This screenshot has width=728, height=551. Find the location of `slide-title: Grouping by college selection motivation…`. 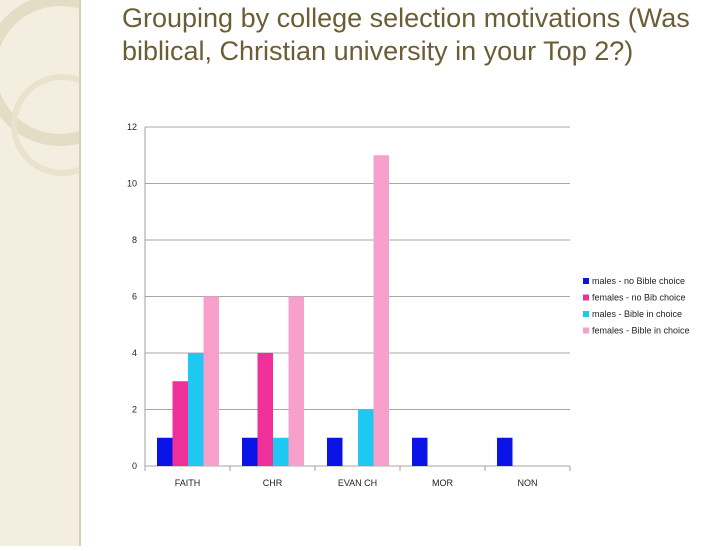

slide-title: Grouping by college selection motivation… is located at coordinates (406, 34).